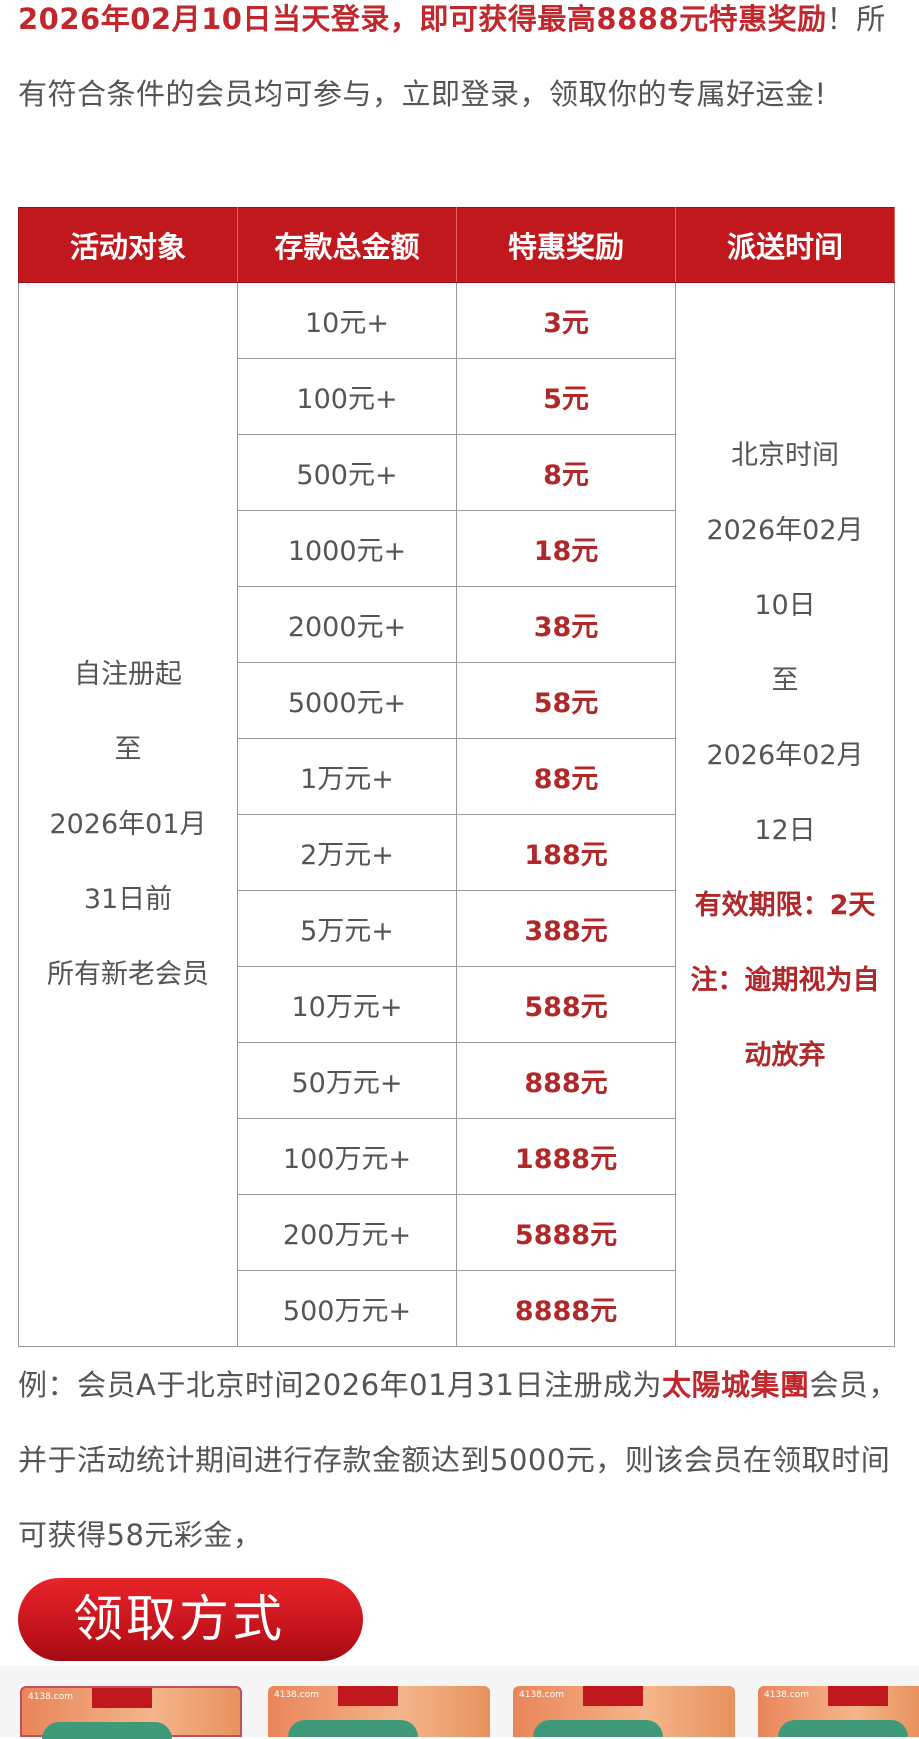  What do you see at coordinates (566, 320) in the screenshot?
I see `reward-cell: 3元` at bounding box center [566, 320].